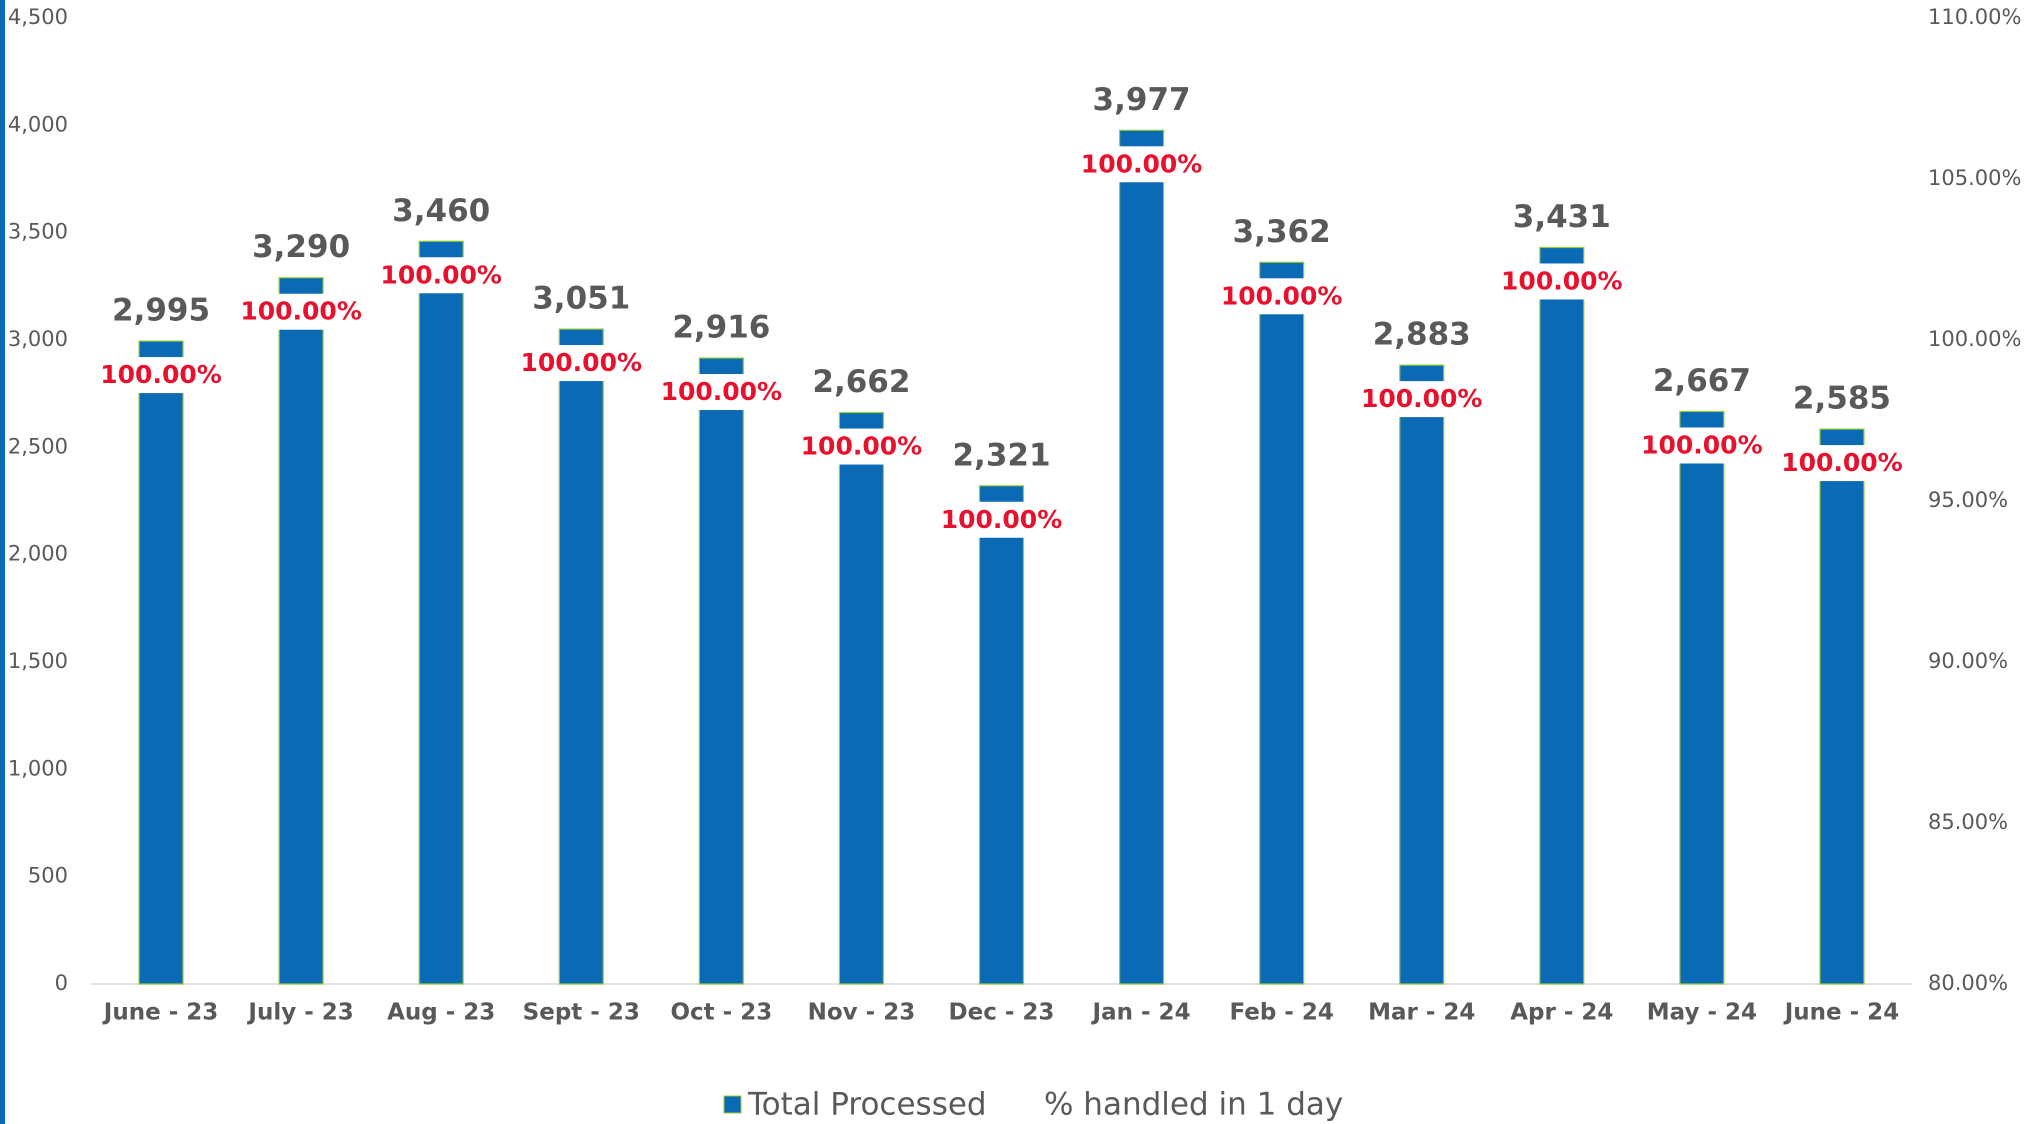  What do you see at coordinates (1702, 381) in the screenshot?
I see `bar-value-label: 2,667` at bounding box center [1702, 381].